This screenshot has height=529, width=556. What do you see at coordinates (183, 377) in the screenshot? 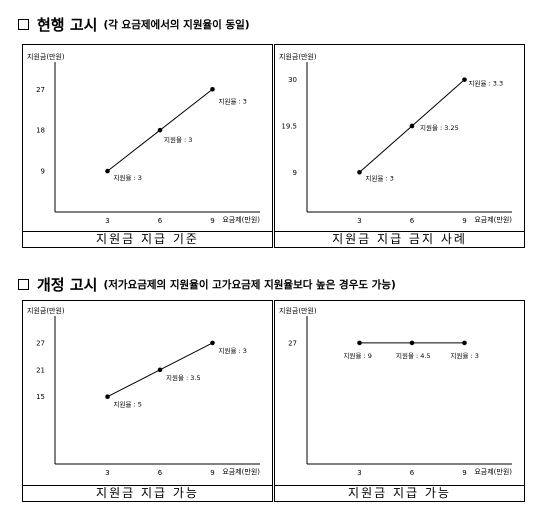
I see `data-label: 지원율 : 3.5` at bounding box center [183, 377].